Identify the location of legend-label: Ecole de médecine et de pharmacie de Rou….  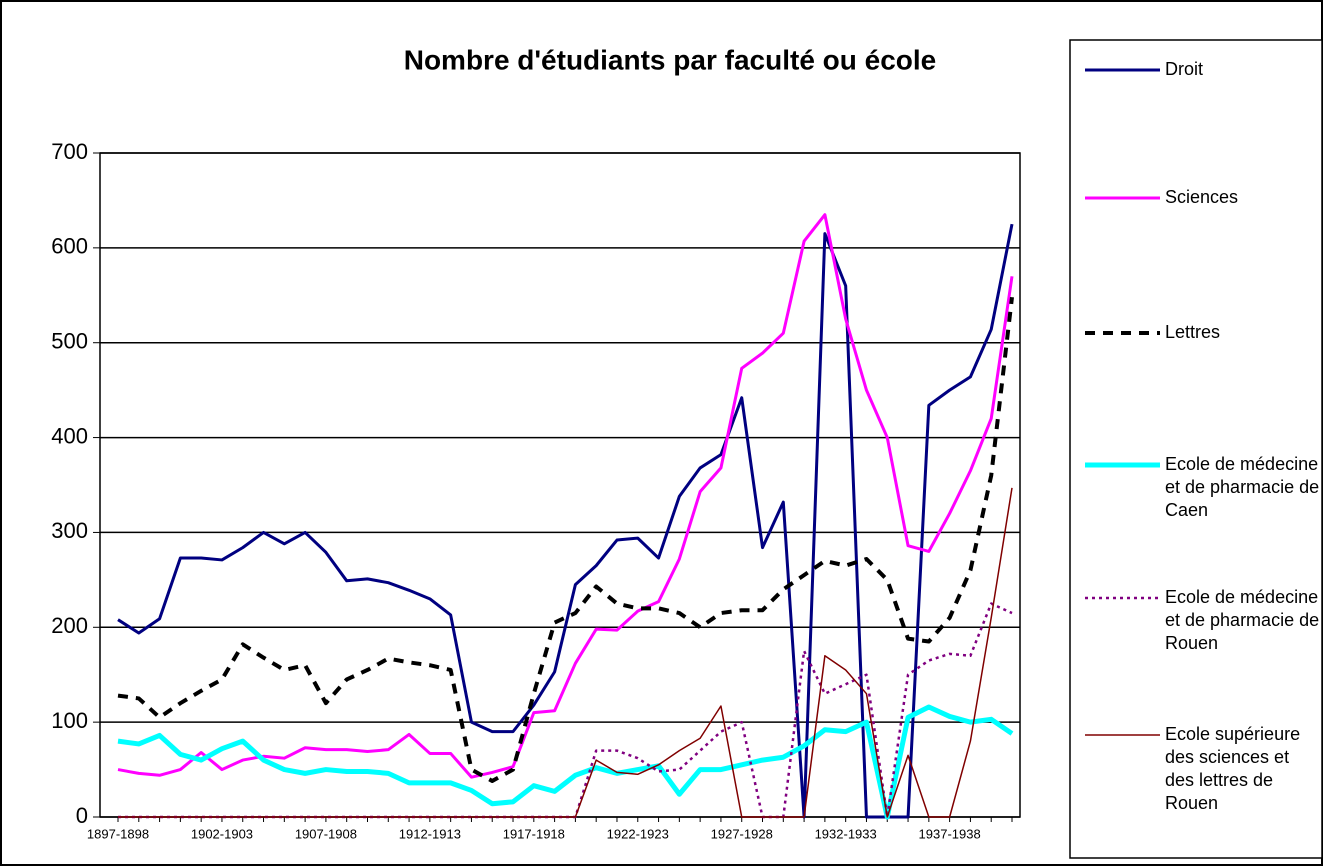
(1242, 620).